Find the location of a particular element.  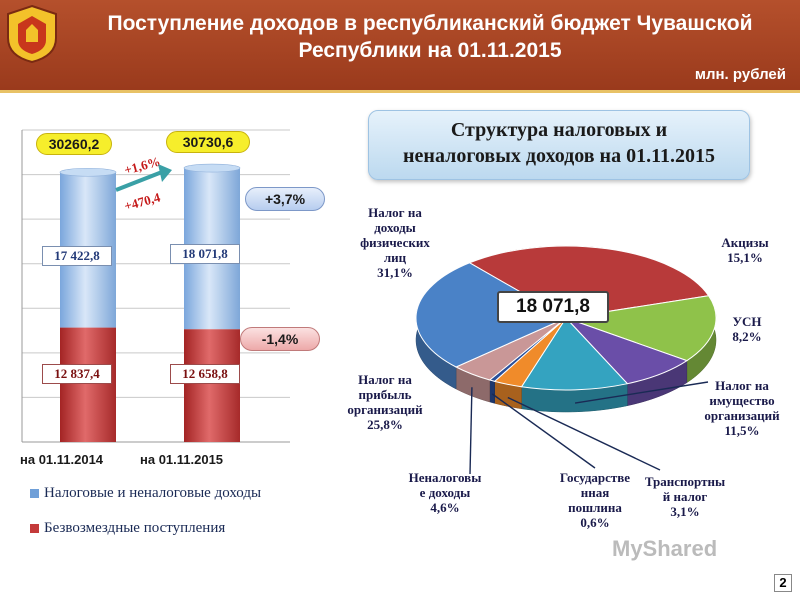

pie-slice-label-line: Транспортны is located at coordinates (685, 481).